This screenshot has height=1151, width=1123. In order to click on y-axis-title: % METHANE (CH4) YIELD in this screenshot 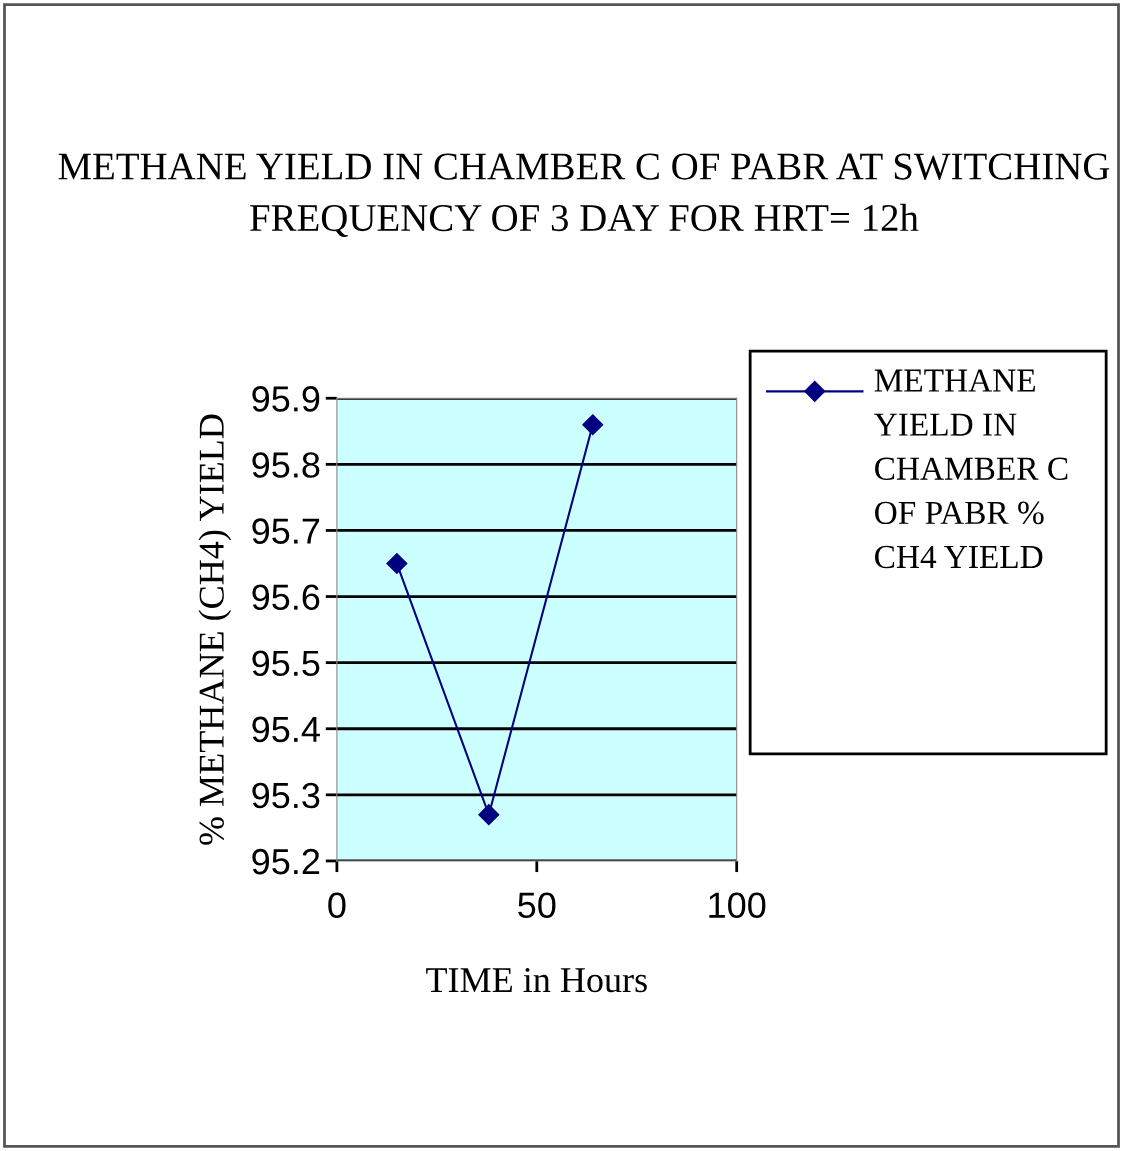, I will do `click(215, 629)`.